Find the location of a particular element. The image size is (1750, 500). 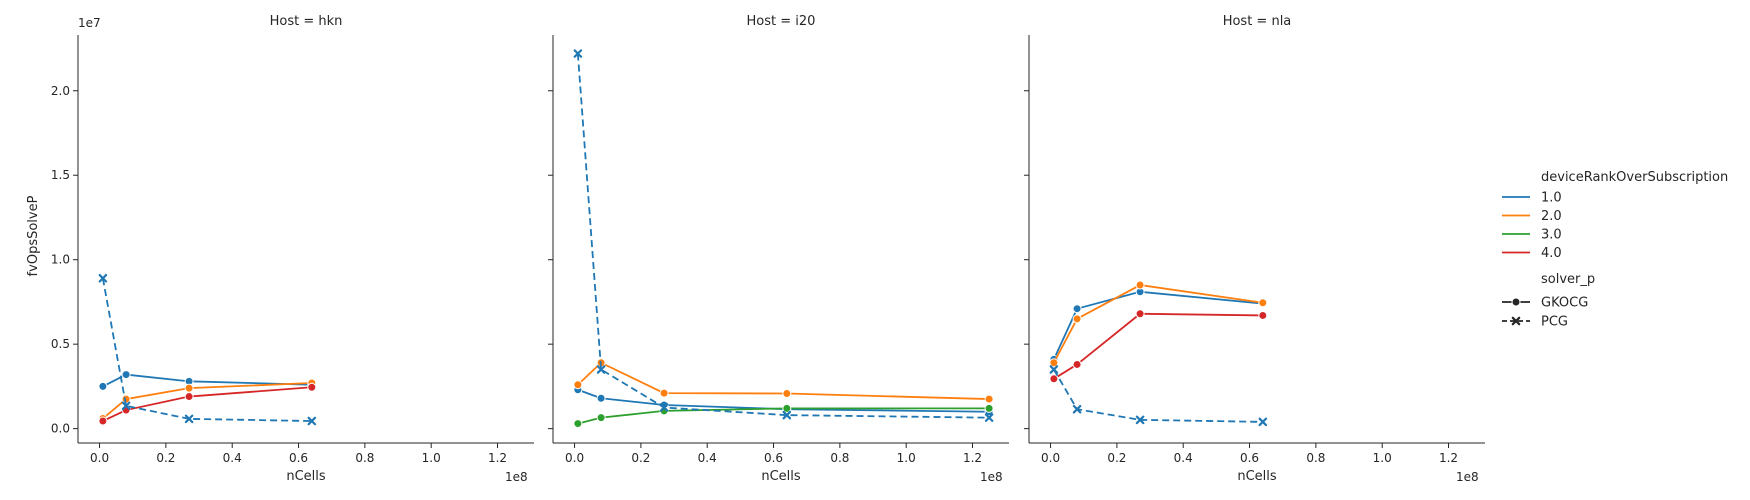

legend-hue-entry: 3.0 is located at coordinates (1532, 235).